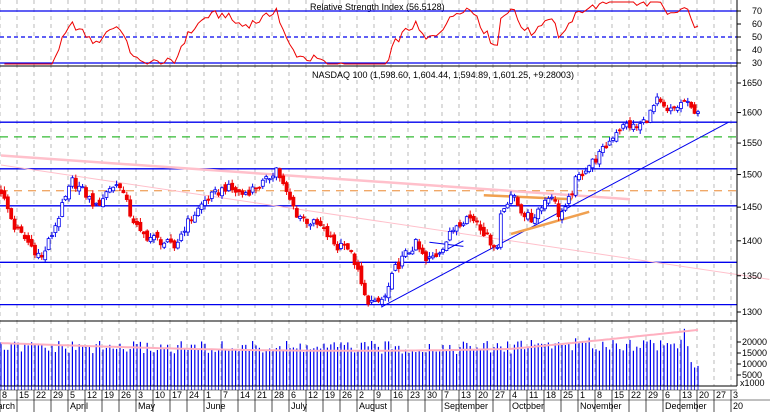  Describe the element at coordinates (466, 406) in the screenshot. I see `month-label: September` at that location.